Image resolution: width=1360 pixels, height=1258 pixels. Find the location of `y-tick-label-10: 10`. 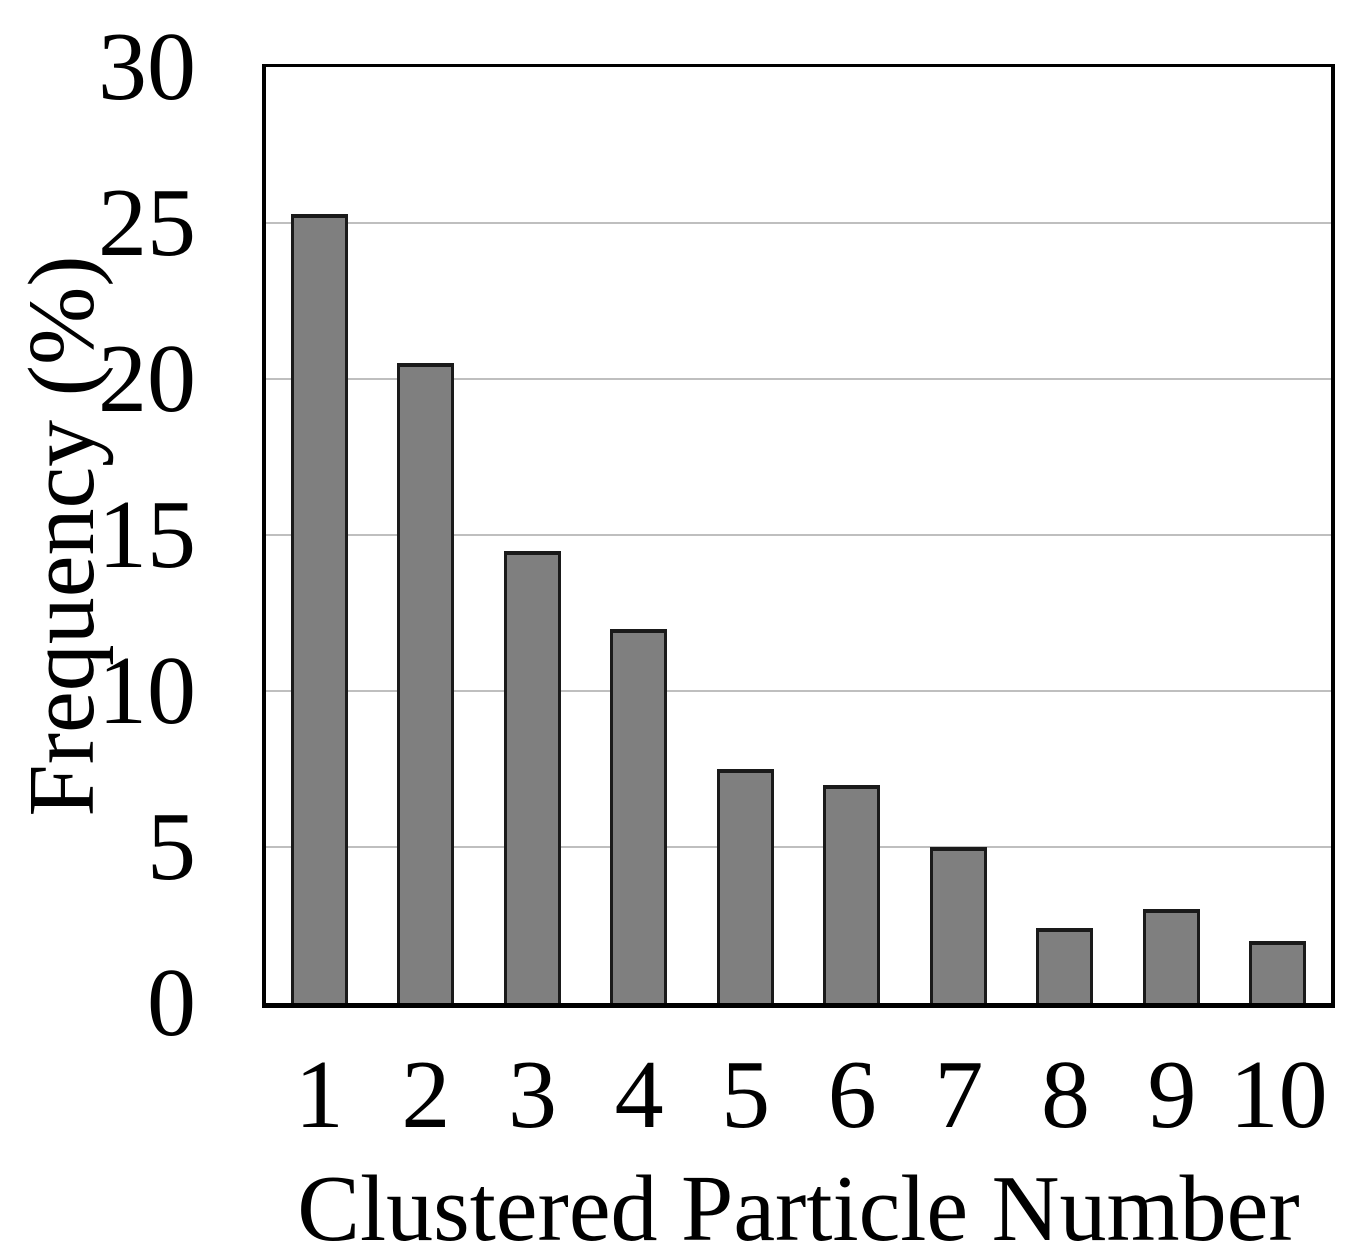

y-tick-label-10: 10 is located at coordinates (147, 690).